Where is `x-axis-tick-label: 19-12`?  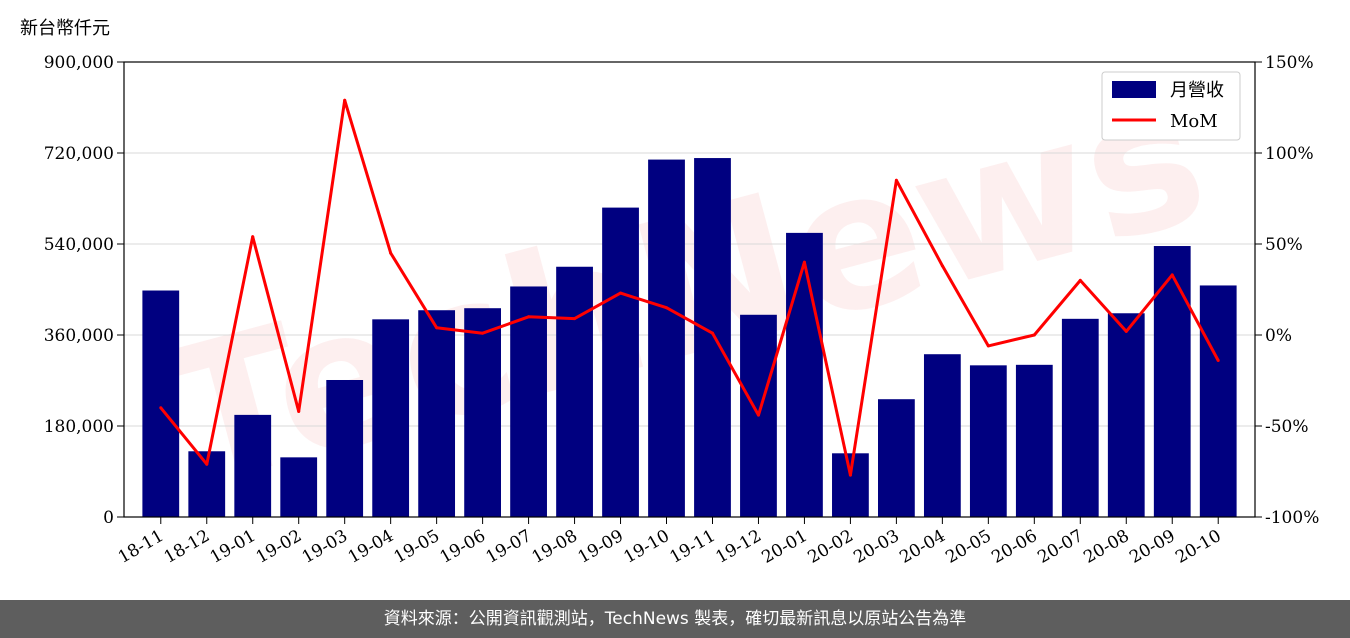 x-axis-tick-label: 19-12 is located at coordinates (739, 547).